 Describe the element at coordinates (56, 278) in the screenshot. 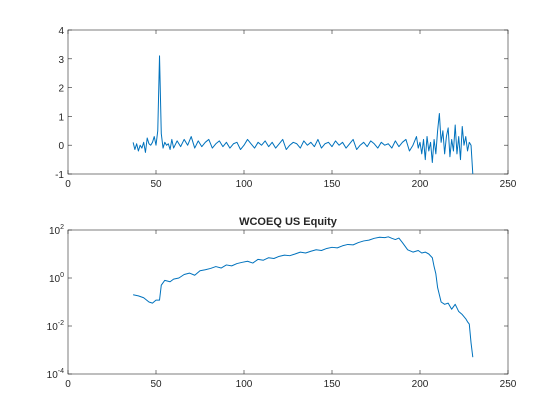

I see `y-tick-label: 10⁰` at that location.